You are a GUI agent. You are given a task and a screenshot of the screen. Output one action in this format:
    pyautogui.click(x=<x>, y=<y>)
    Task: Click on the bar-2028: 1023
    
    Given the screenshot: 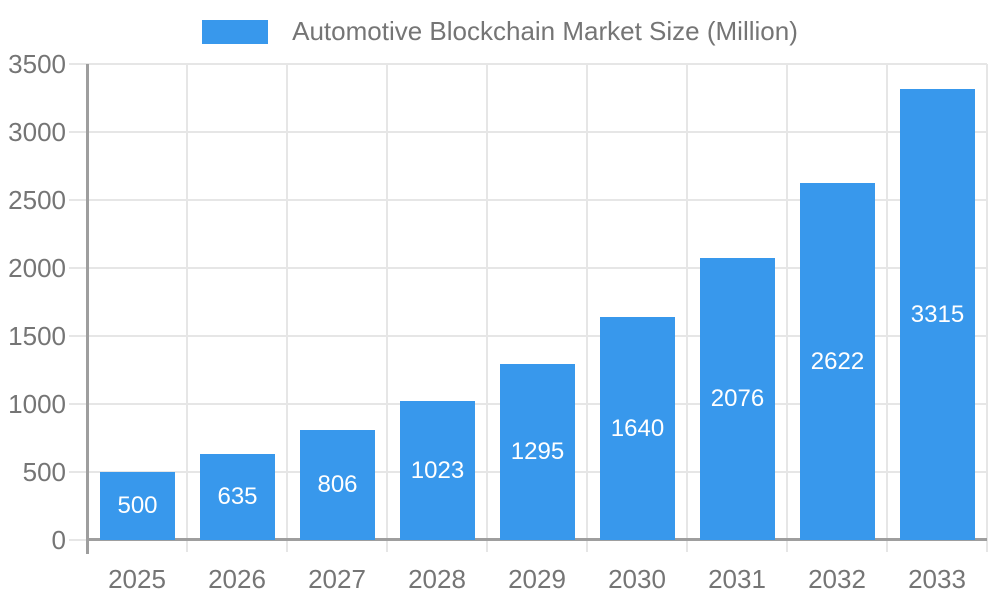 What is the action you would take?
    pyautogui.click(x=437, y=470)
    